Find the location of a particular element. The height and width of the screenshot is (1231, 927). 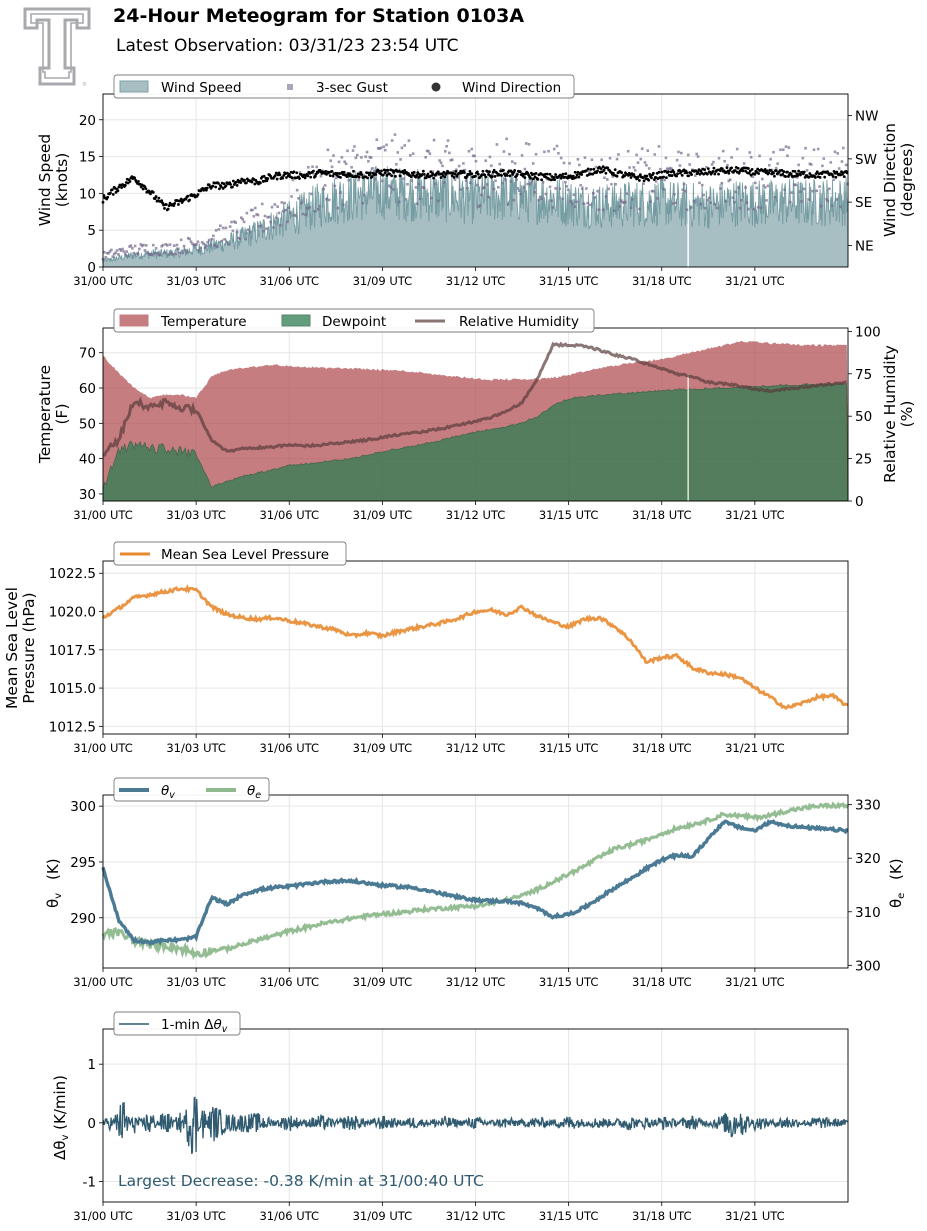

y-right-tick-label: SE is located at coordinates (863, 203).